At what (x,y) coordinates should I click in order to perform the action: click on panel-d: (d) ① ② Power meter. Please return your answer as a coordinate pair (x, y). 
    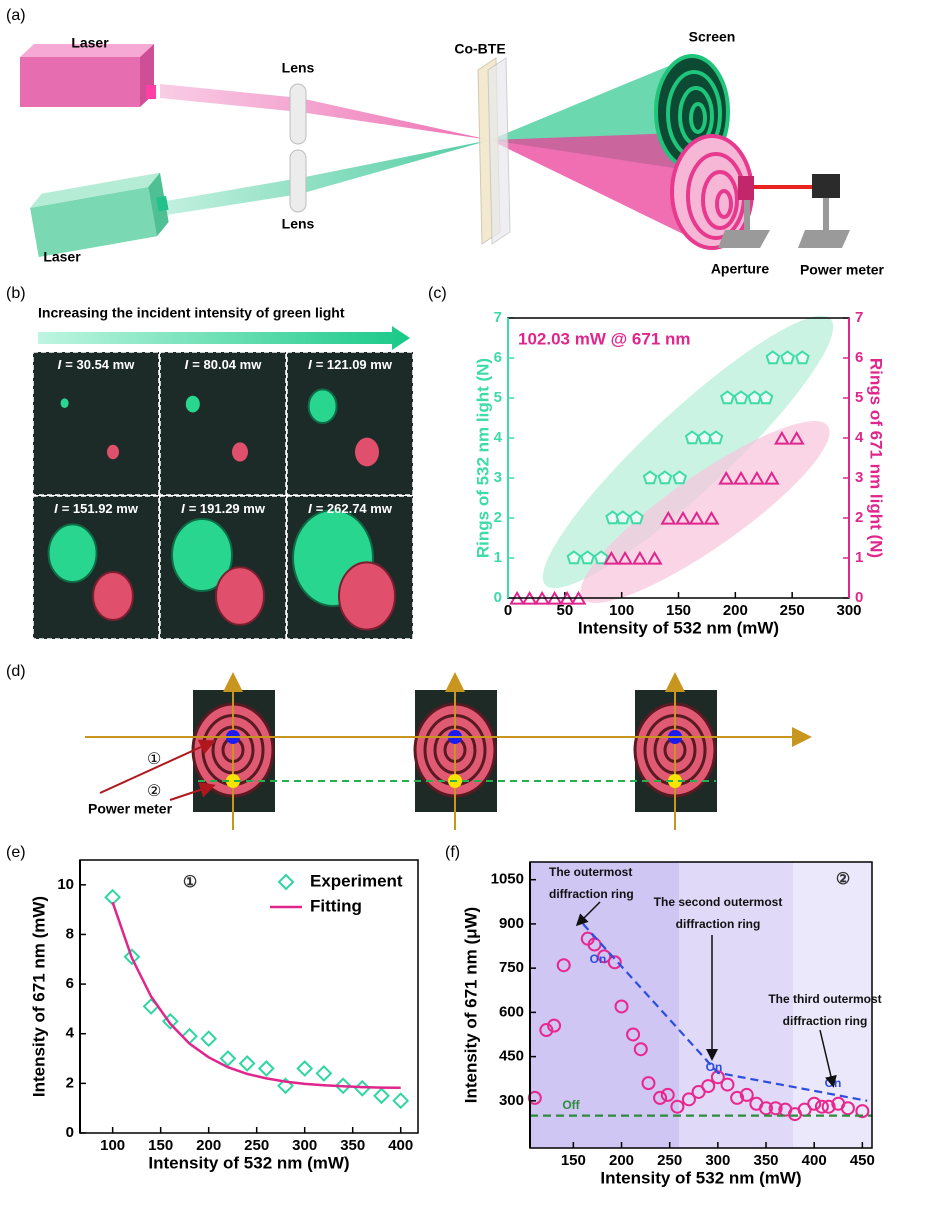
    Looking at the image, I should click on (409, 746).